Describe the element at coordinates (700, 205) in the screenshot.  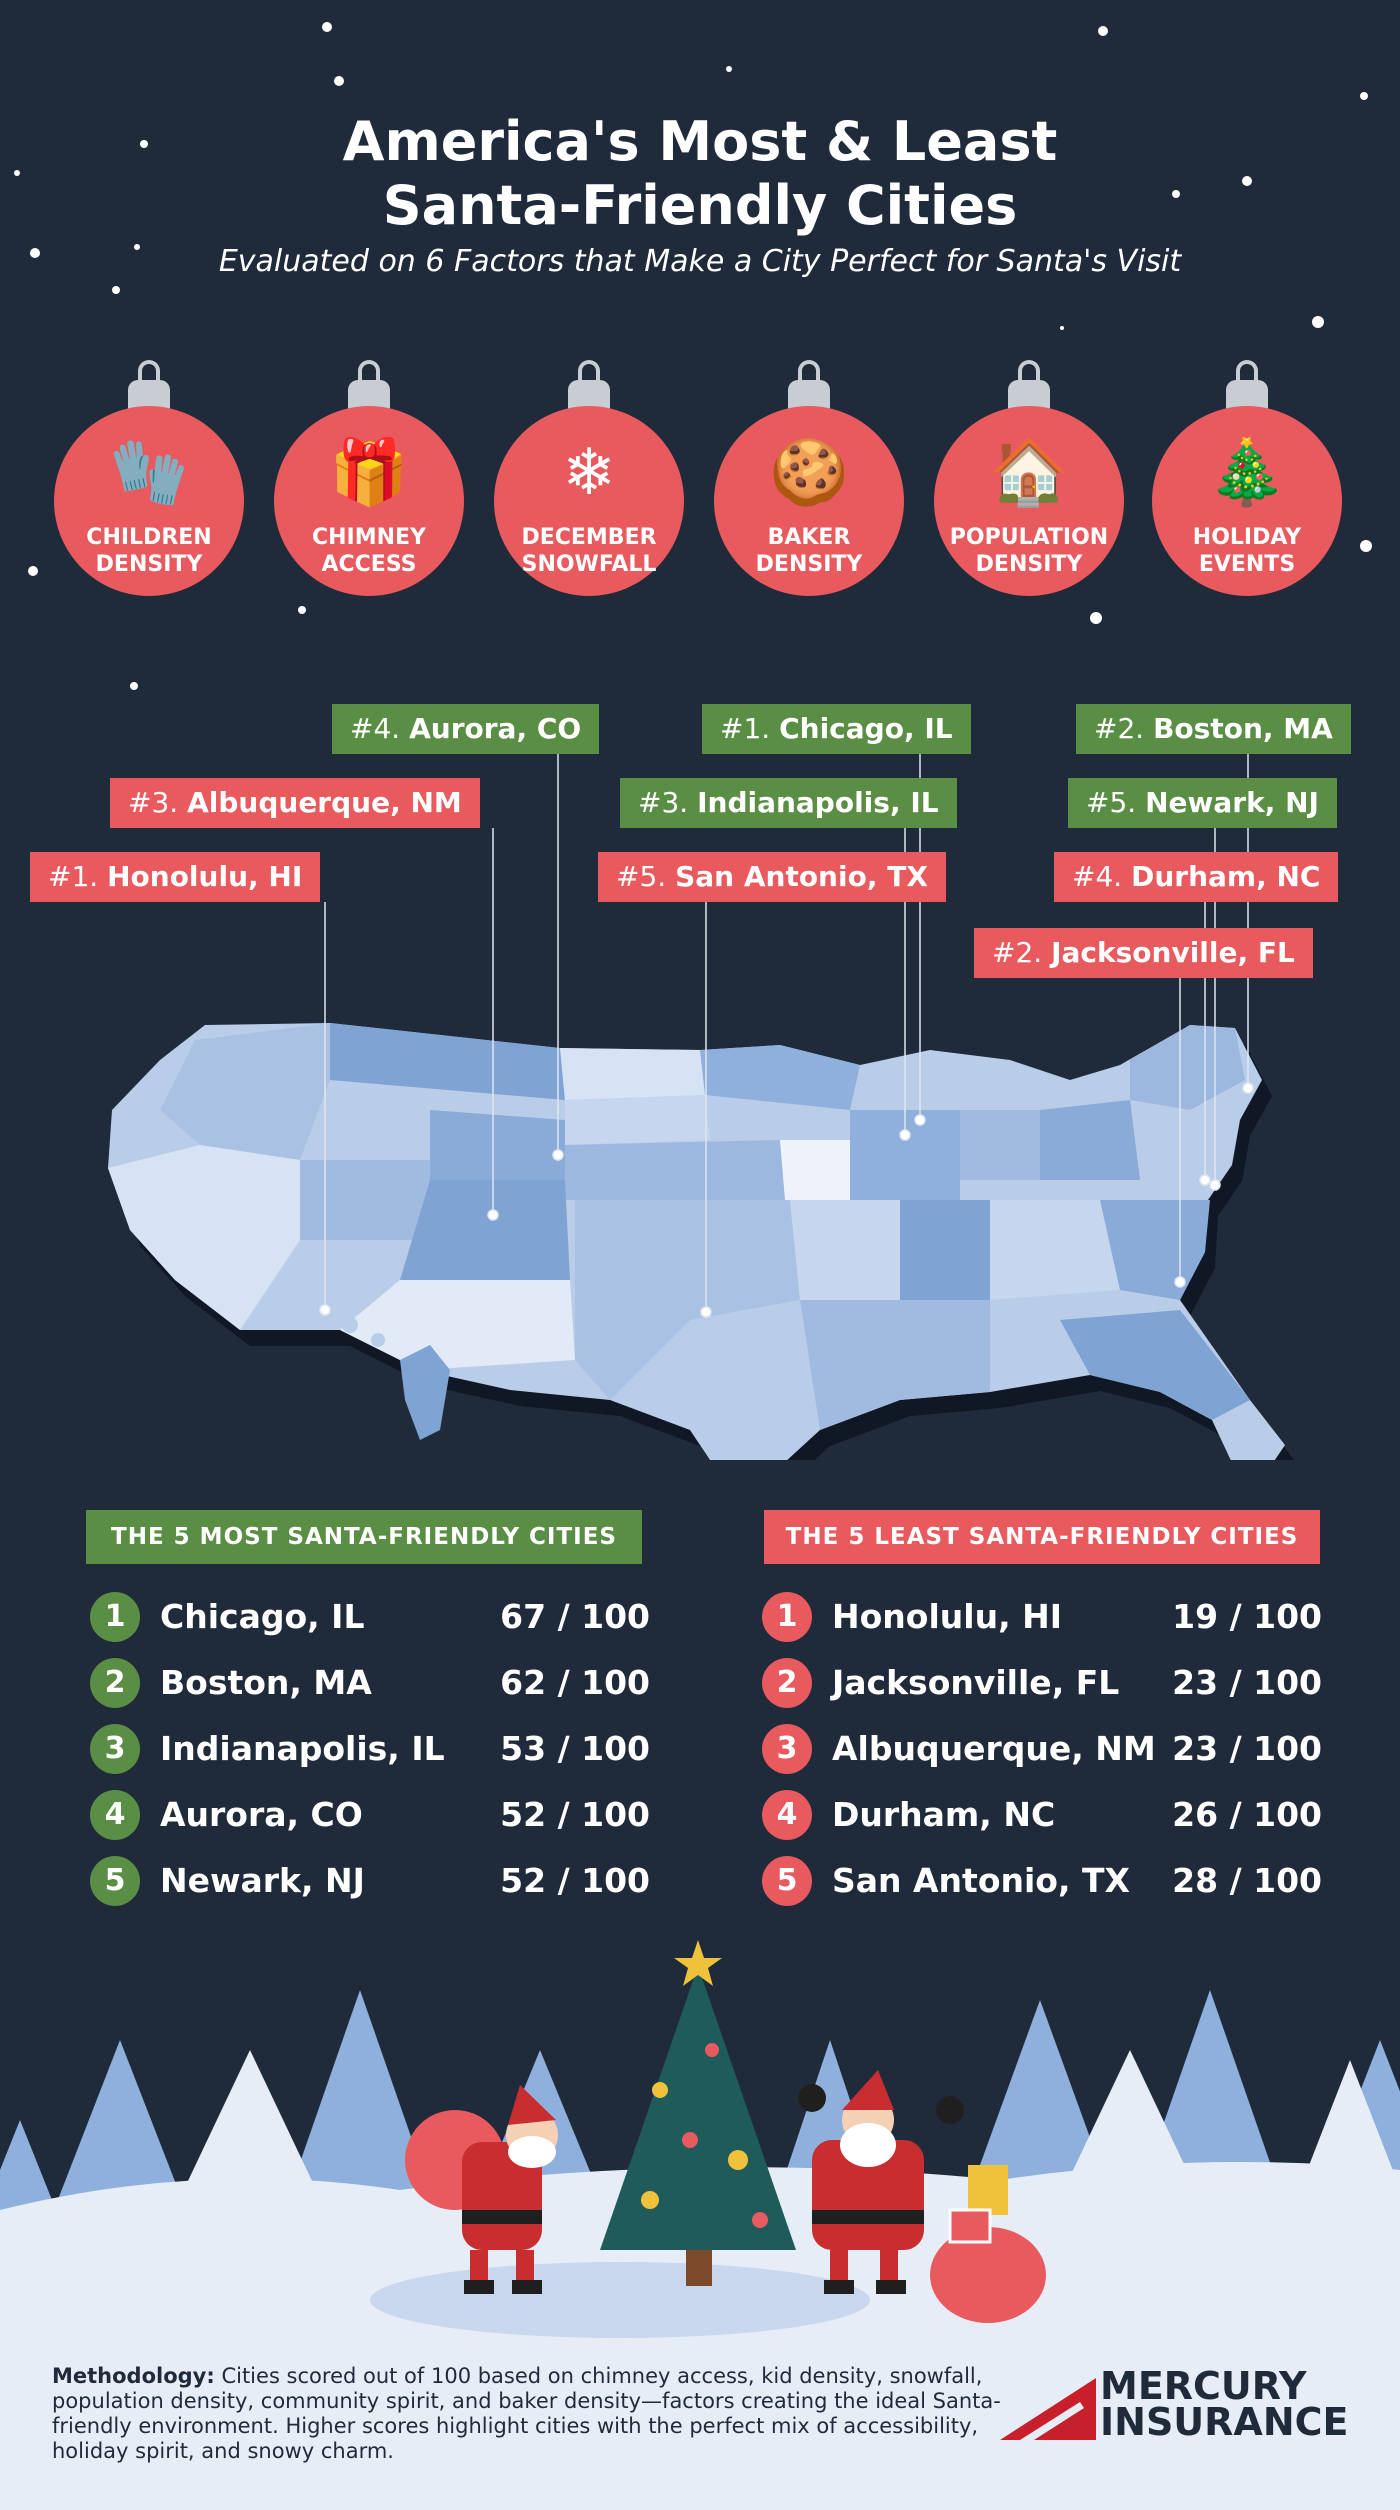
I see `title-line-2: Santa-Friendly Cities` at that location.